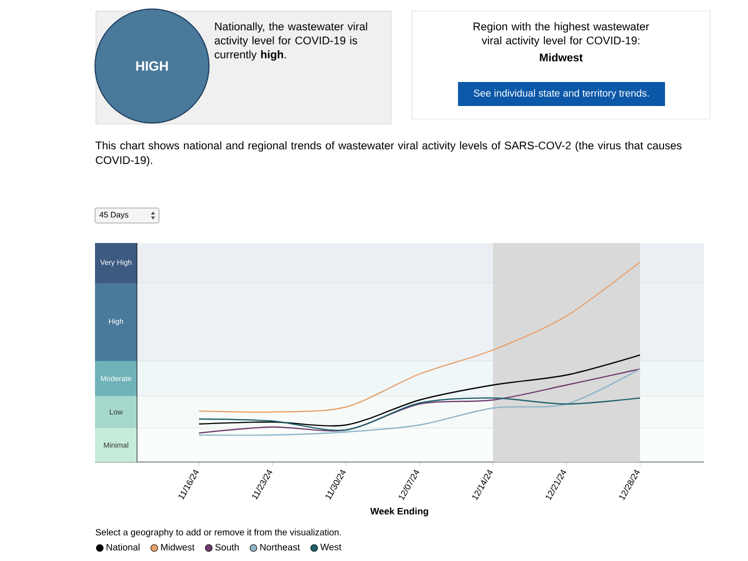 The height and width of the screenshot is (561, 748). Describe the element at coordinates (291, 41) in the screenshot. I see `text: Nationally, the wastewater viral activity level for COVID-19 is currently high.` at that location.